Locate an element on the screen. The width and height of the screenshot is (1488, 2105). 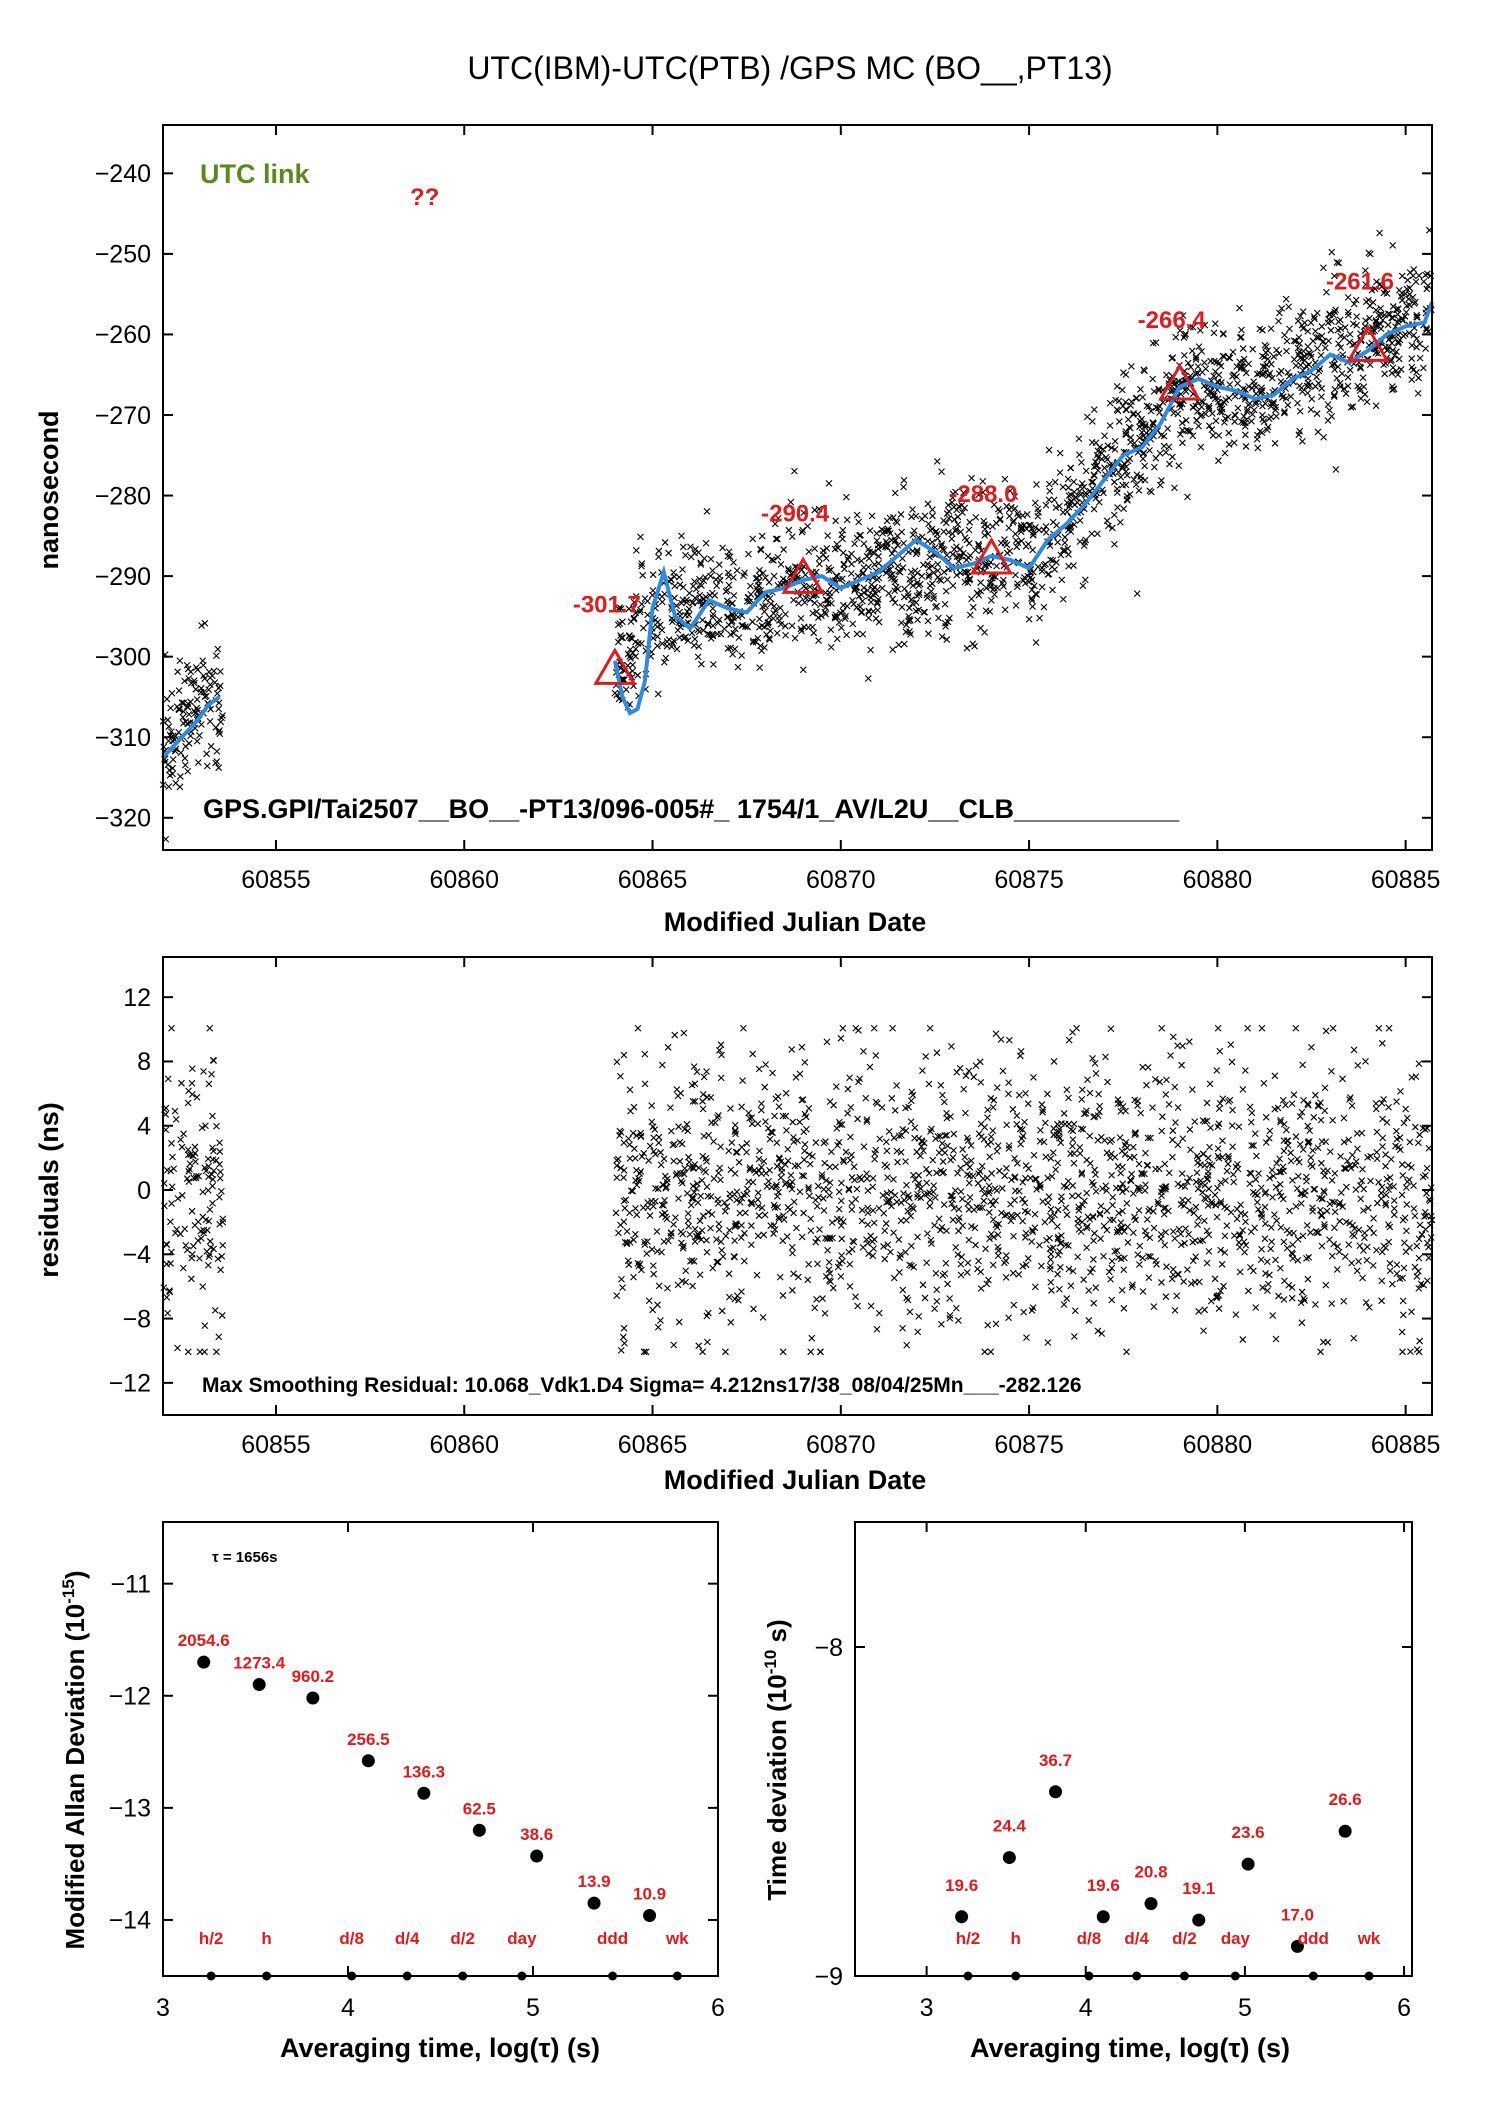
time-marker-label: h/2 is located at coordinates (211, 1938).